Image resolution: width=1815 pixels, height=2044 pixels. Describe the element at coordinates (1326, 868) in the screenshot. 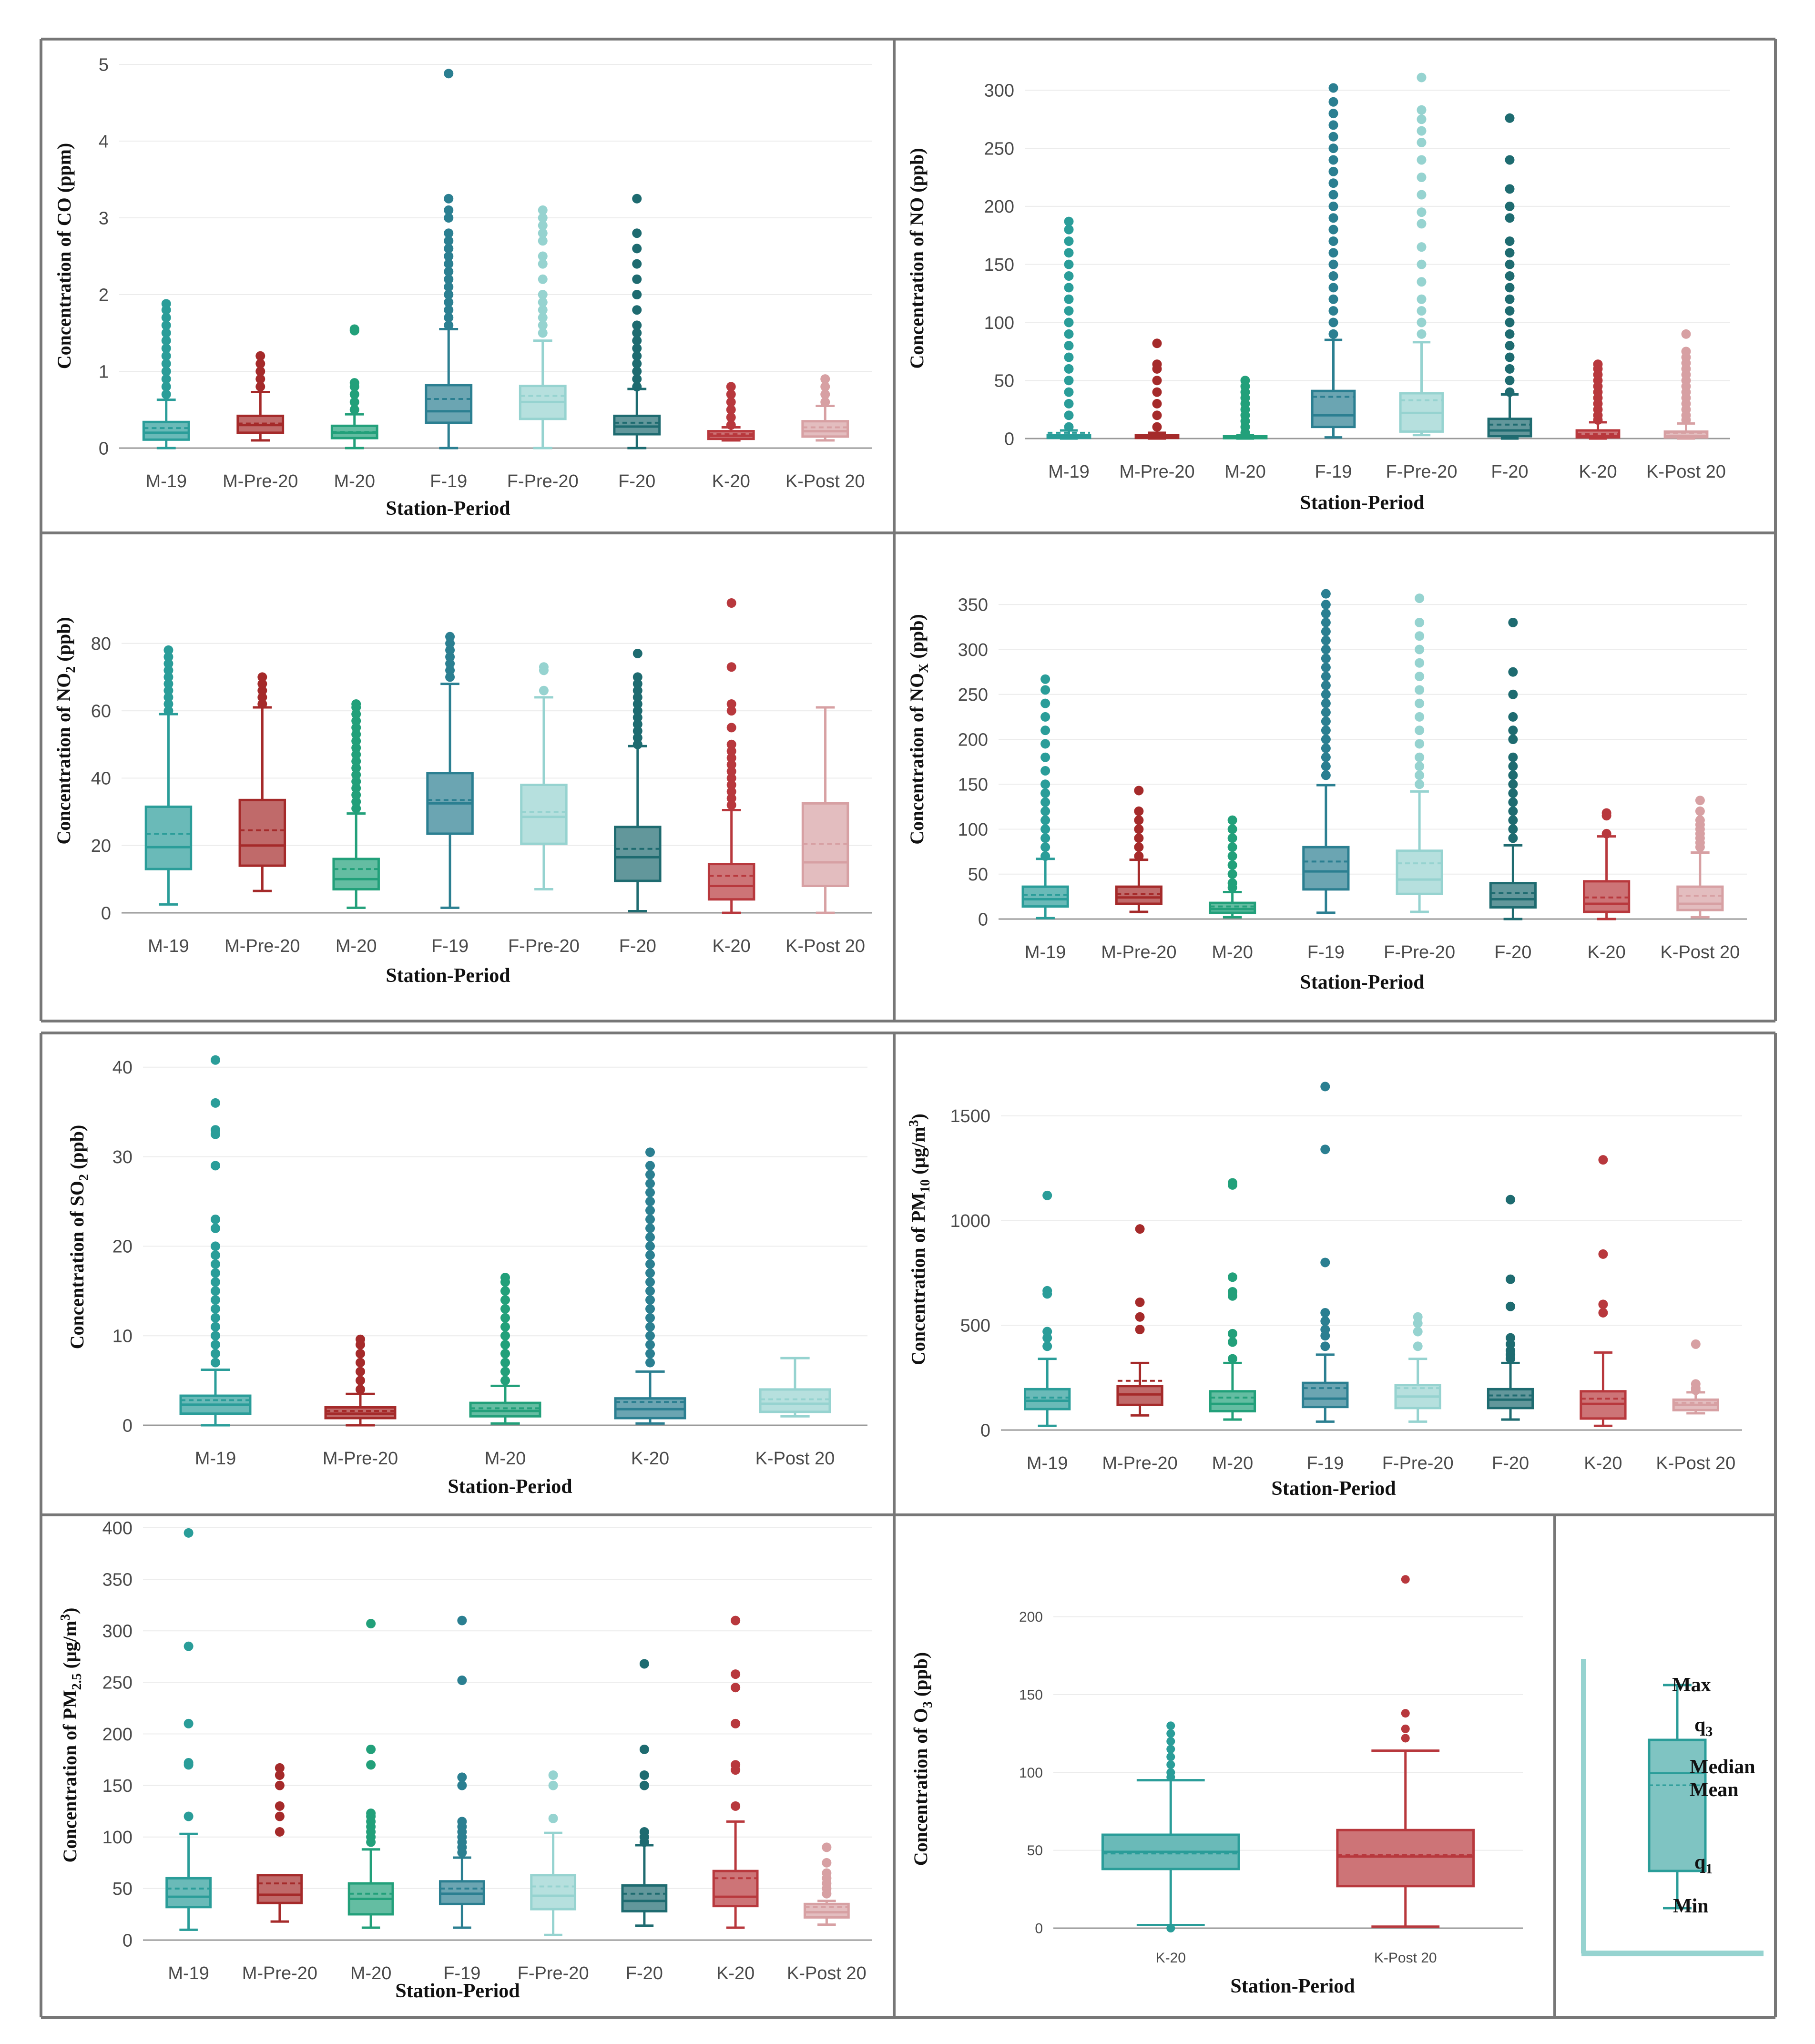

I see `iqr-box` at that location.